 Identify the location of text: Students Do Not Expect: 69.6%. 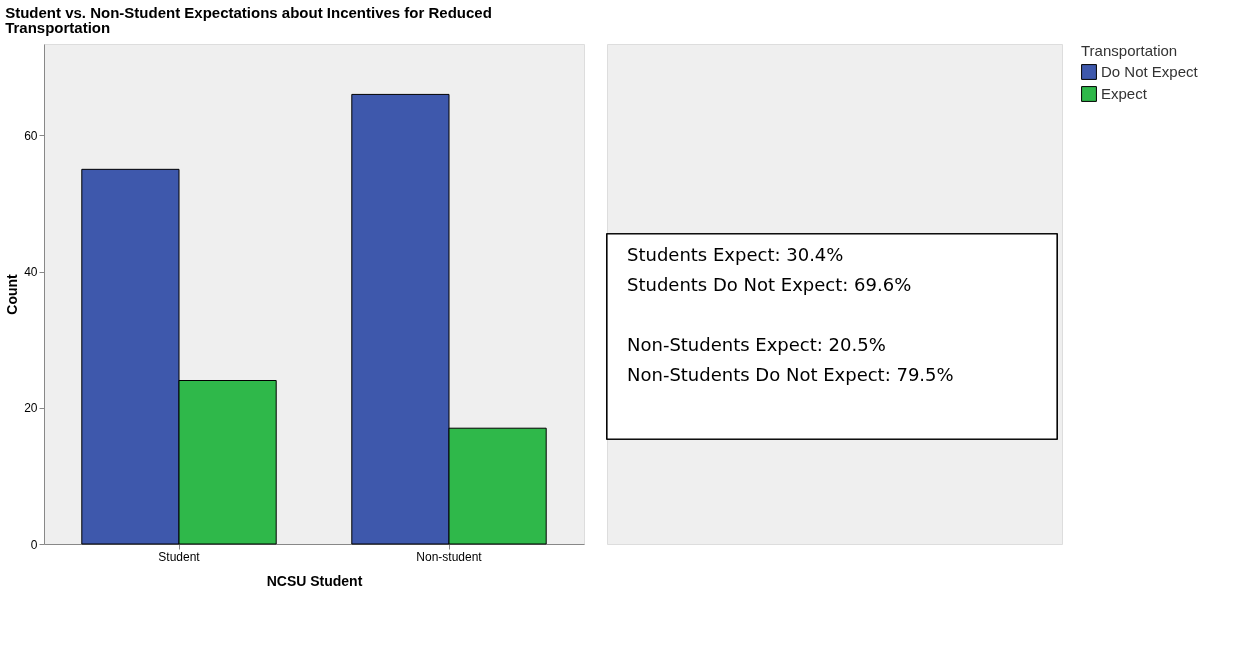
(769, 284).